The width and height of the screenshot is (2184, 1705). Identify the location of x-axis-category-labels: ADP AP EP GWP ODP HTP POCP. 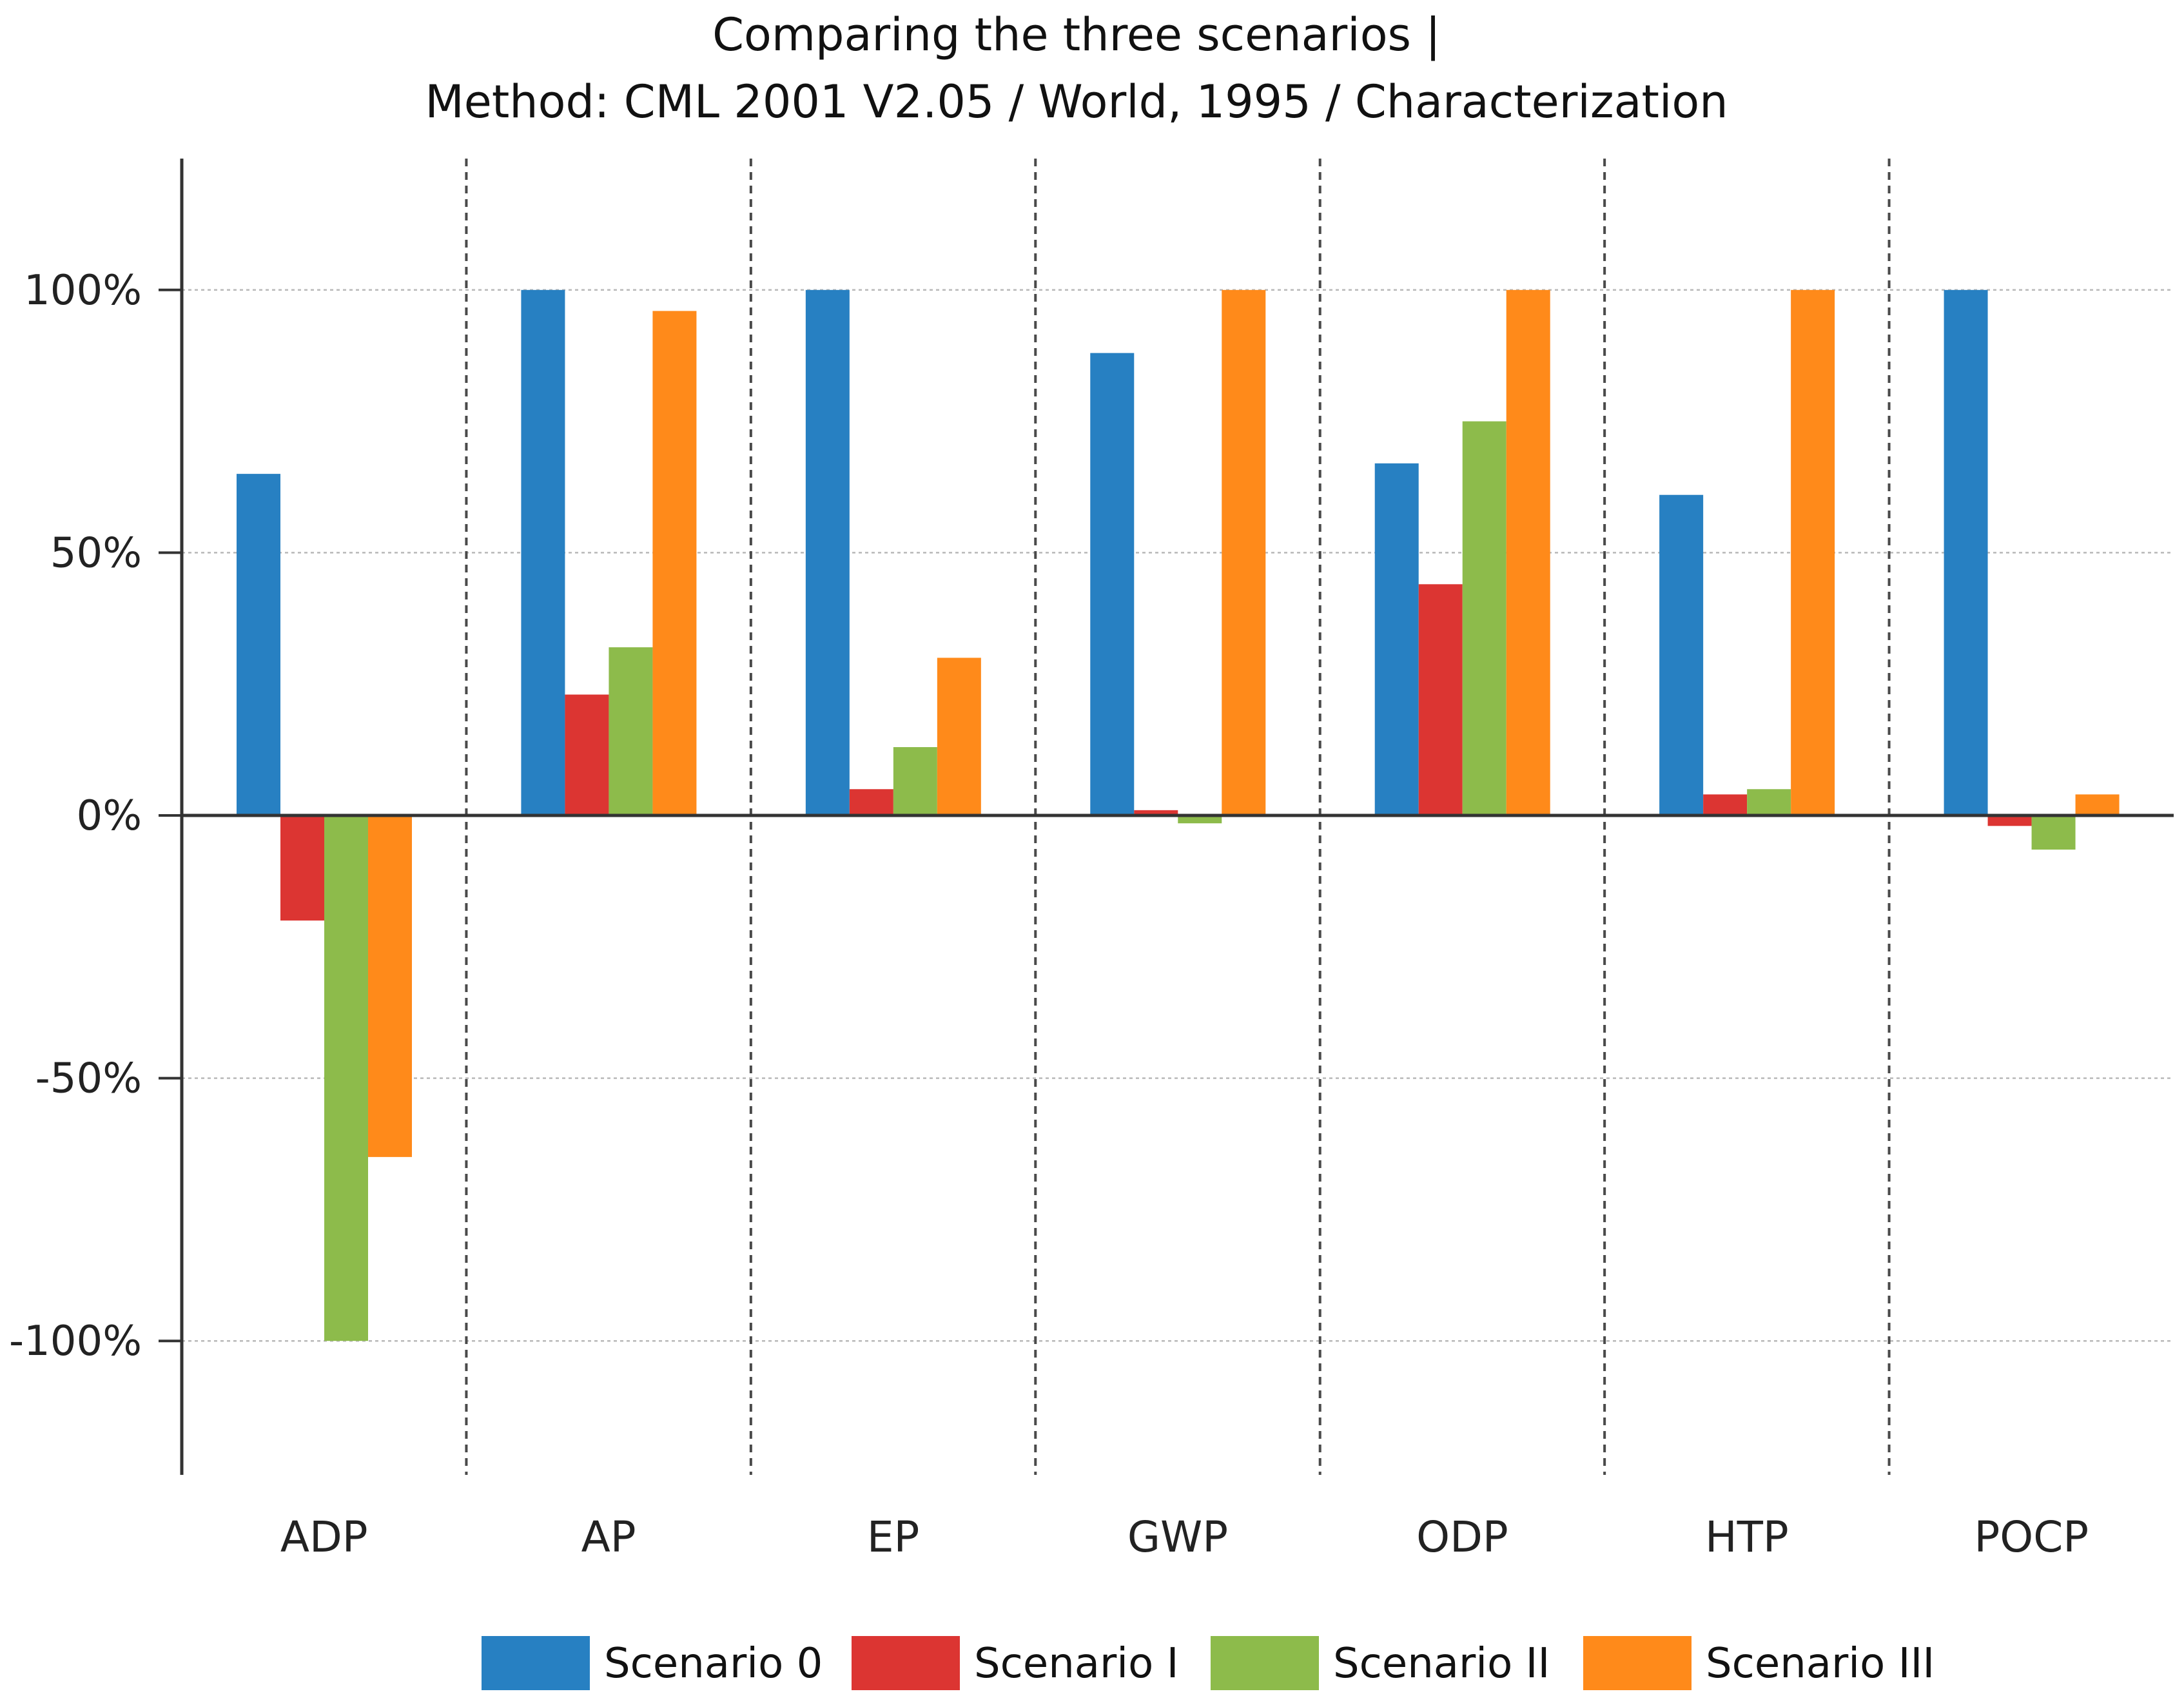
(1184, 1537).